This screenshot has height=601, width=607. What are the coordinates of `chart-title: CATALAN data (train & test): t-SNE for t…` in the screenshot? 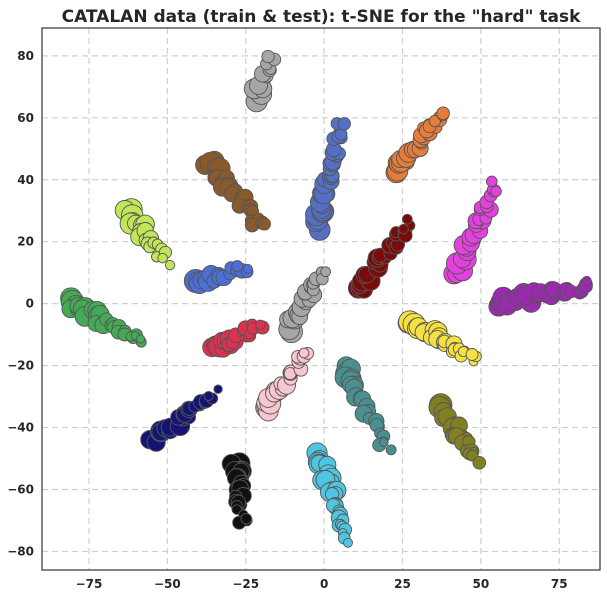 It's located at (321, 17).